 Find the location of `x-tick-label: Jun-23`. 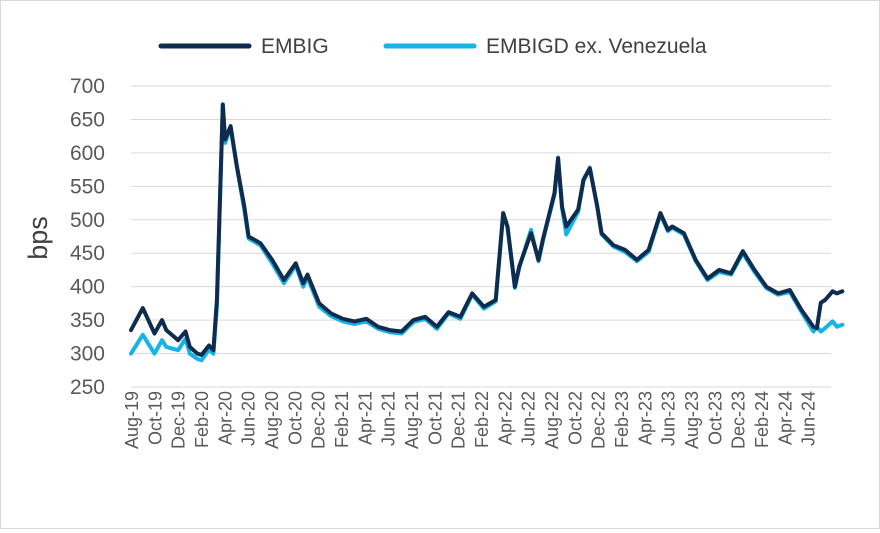

x-tick-label: Jun-23 is located at coordinates (669, 418).